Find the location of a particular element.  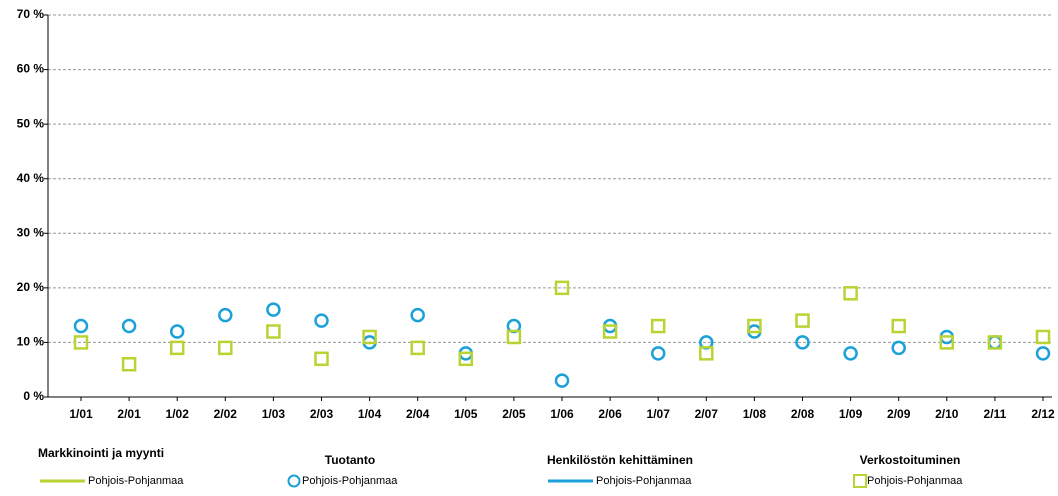

x-tick-label: 1/02 is located at coordinates (178, 414).